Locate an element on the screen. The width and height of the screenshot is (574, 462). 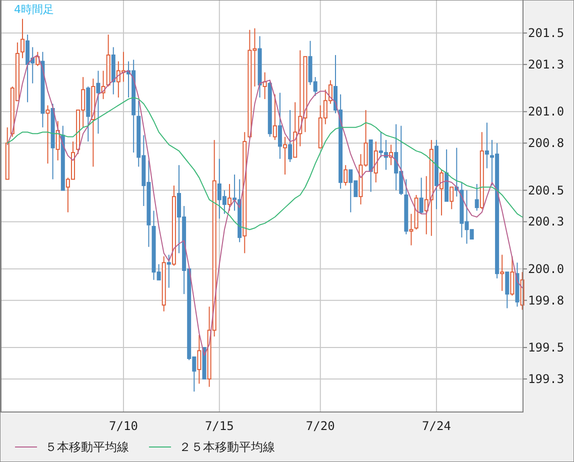
y-tick-label: 200.8 is located at coordinates (546, 143).